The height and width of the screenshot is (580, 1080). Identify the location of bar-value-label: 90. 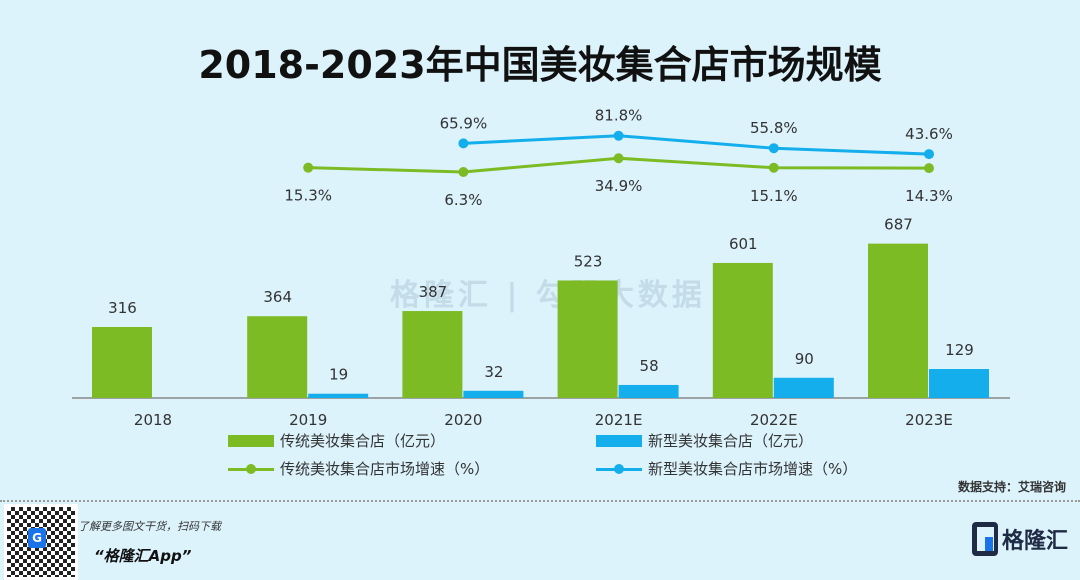
(804, 359).